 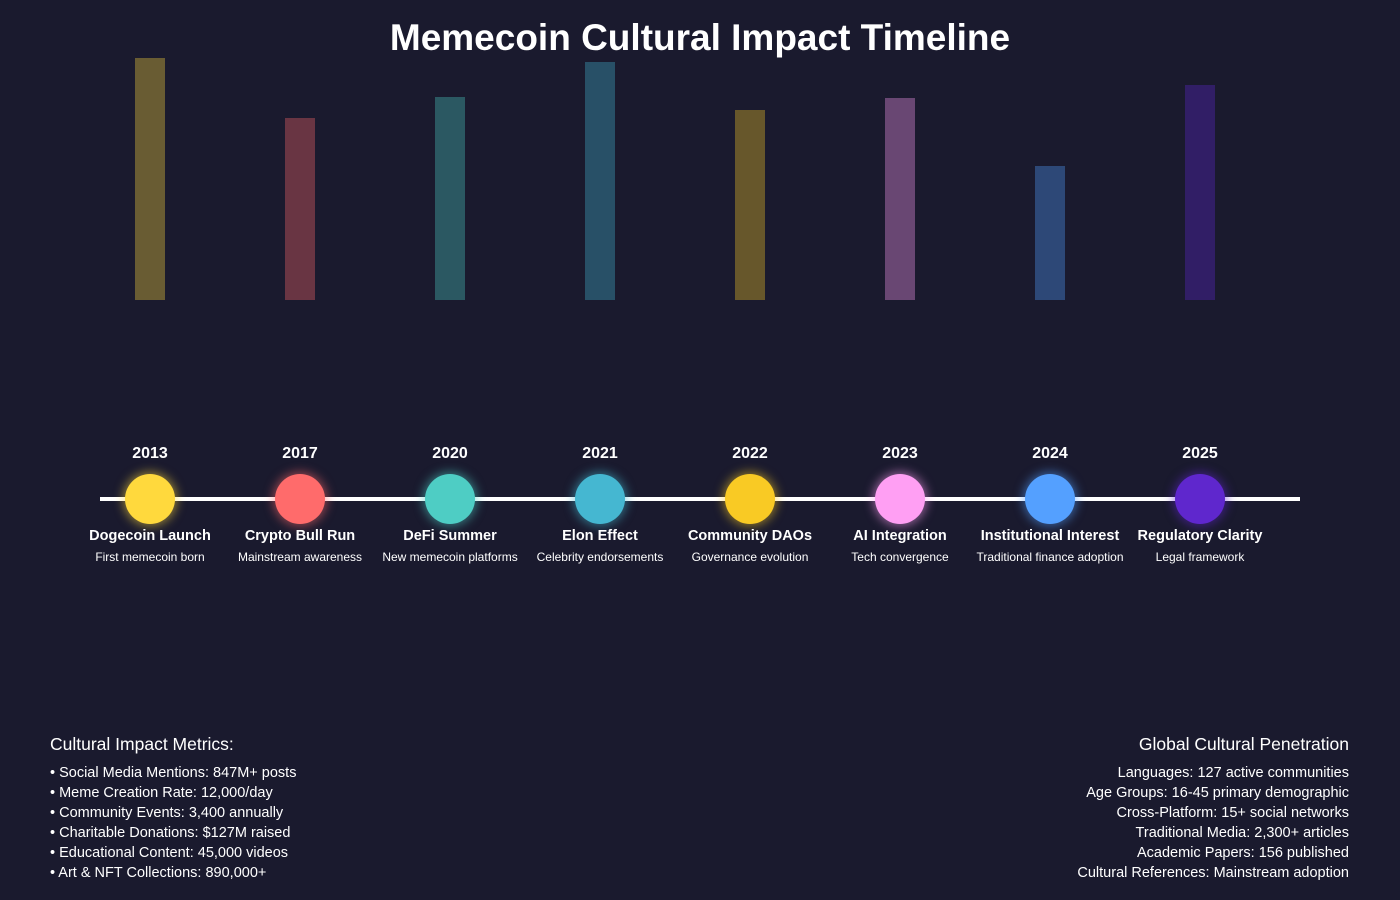 What do you see at coordinates (450, 557) in the screenshot?
I see `milestone-description: New memecoin platforms` at bounding box center [450, 557].